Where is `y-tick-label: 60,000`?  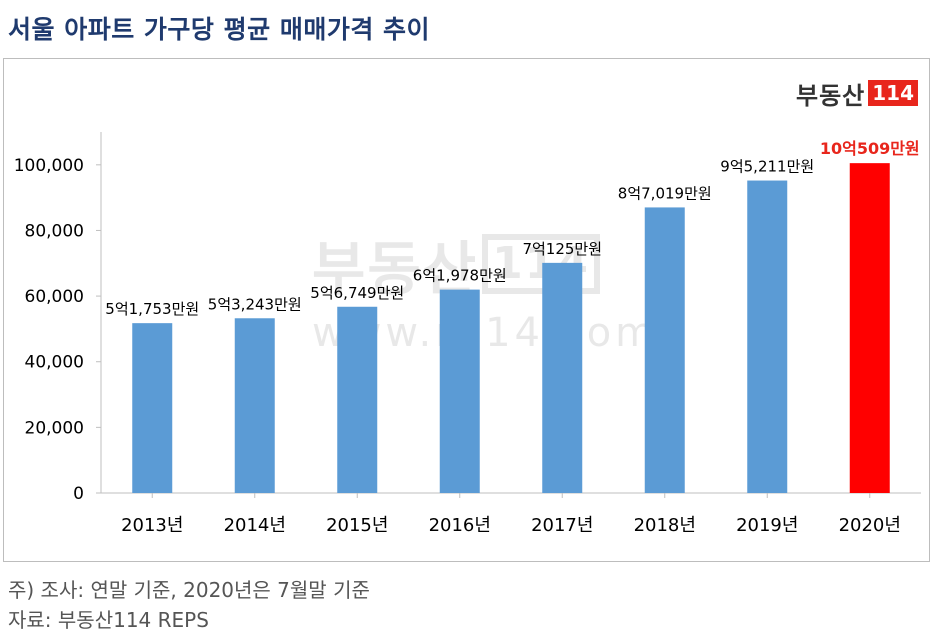 y-tick-label: 60,000 is located at coordinates (54, 297).